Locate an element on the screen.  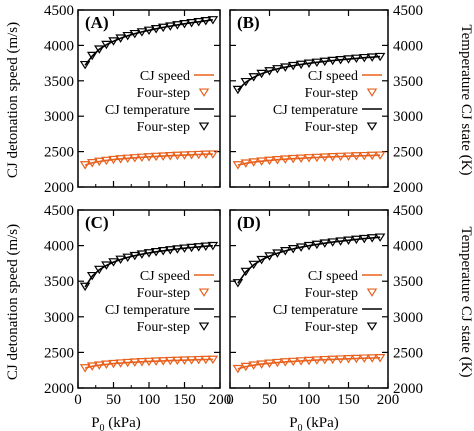
y-axis-title-right-top: Temperature CJ state (K) is located at coordinates (466, 100).